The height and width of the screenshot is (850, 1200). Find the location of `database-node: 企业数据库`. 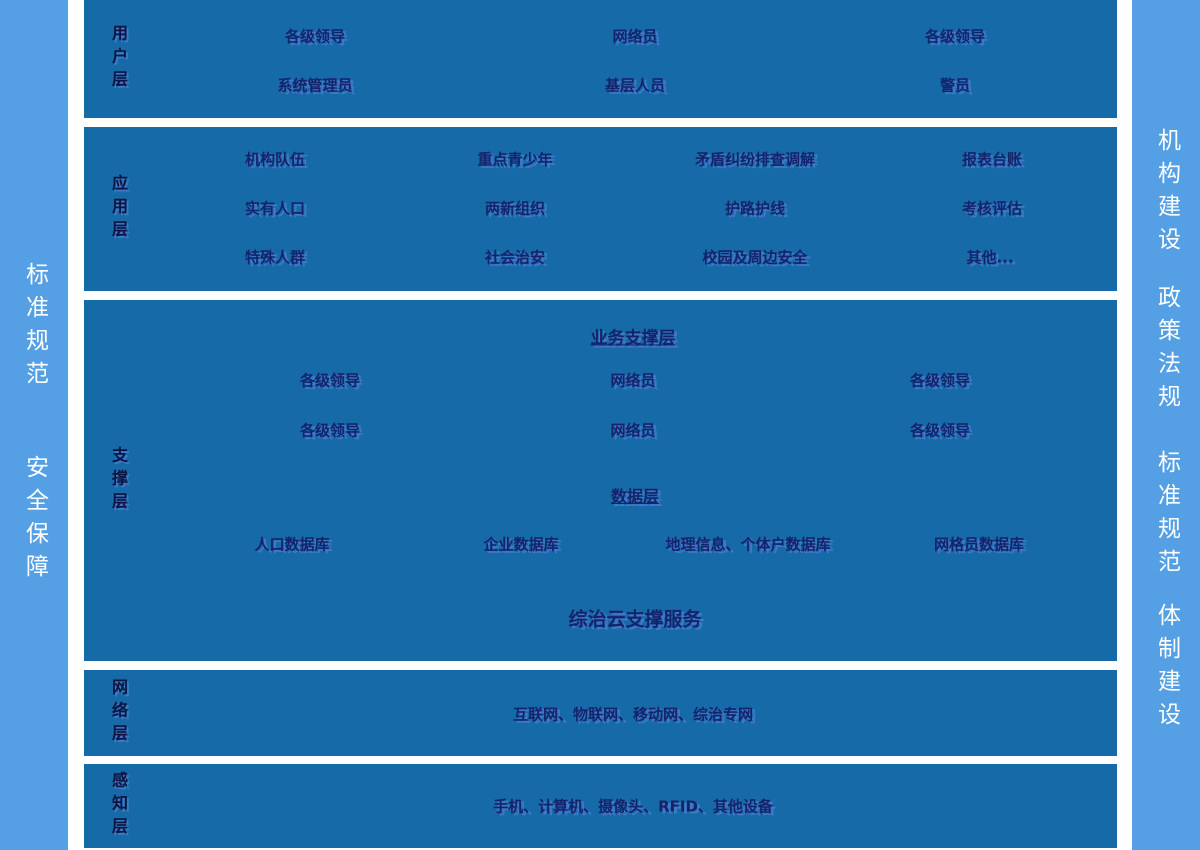

database-node: 企业数据库 is located at coordinates (521, 544).